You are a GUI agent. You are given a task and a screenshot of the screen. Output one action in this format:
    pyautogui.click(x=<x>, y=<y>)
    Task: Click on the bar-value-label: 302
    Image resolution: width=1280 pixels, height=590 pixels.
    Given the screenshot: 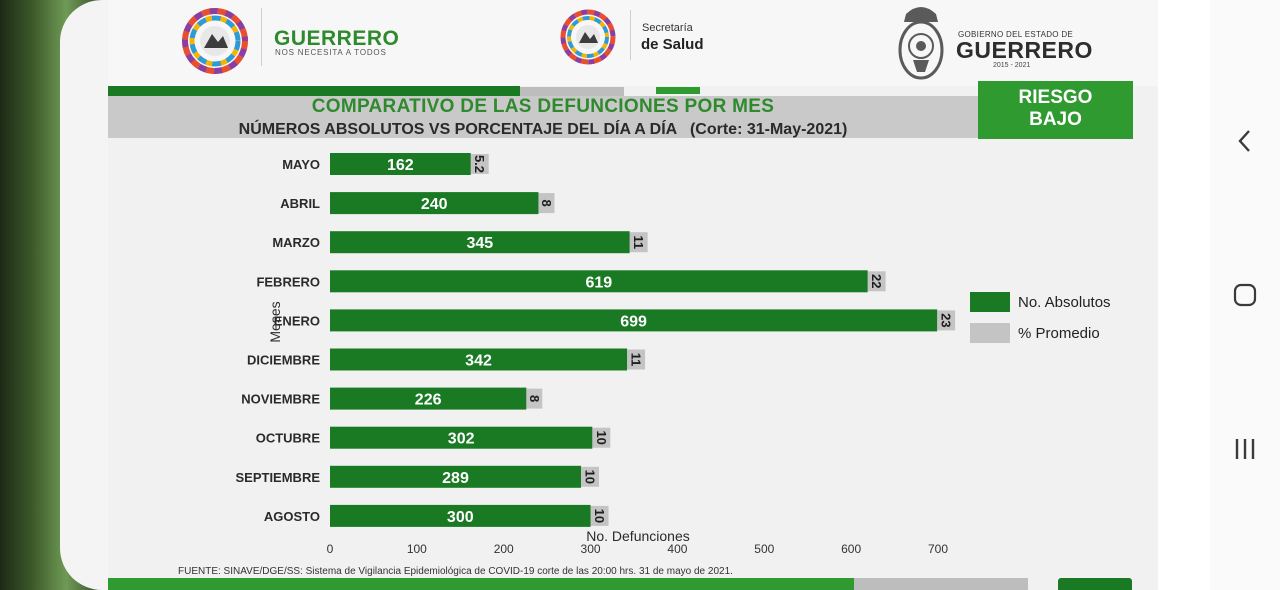 What is the action you would take?
    pyautogui.click(x=461, y=439)
    